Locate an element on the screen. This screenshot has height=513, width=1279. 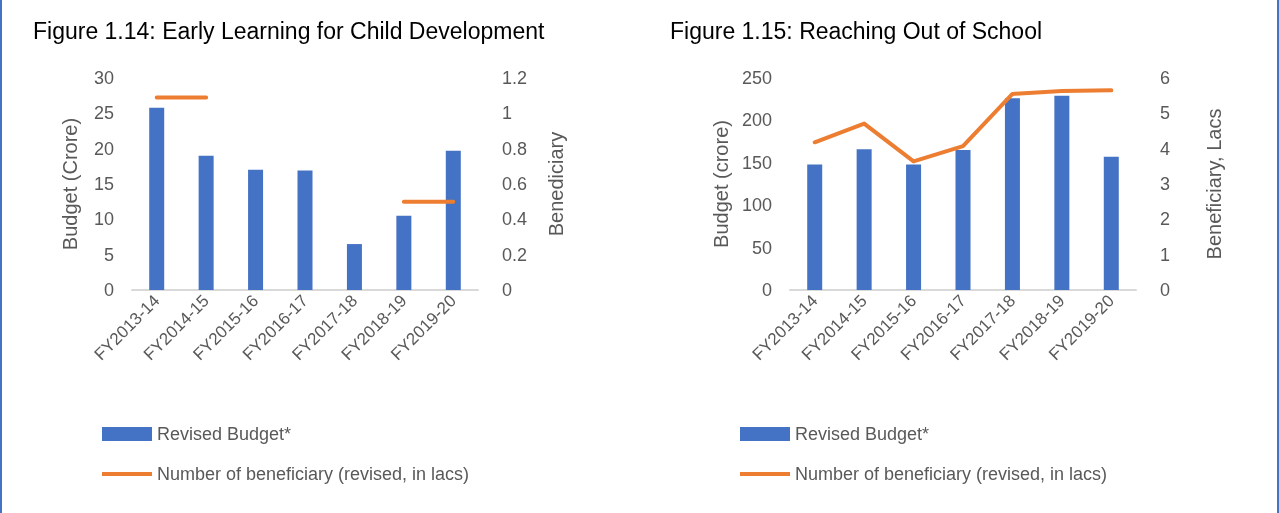
y2-axis-title: Benediciary is located at coordinates (556, 184).